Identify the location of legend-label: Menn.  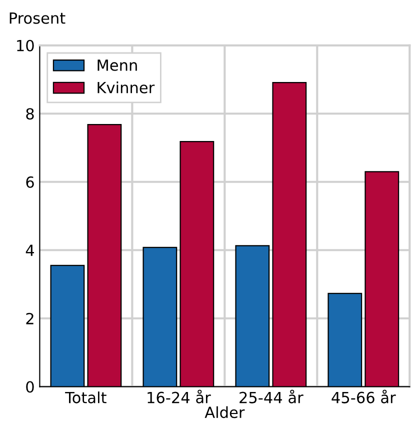
(117, 65).